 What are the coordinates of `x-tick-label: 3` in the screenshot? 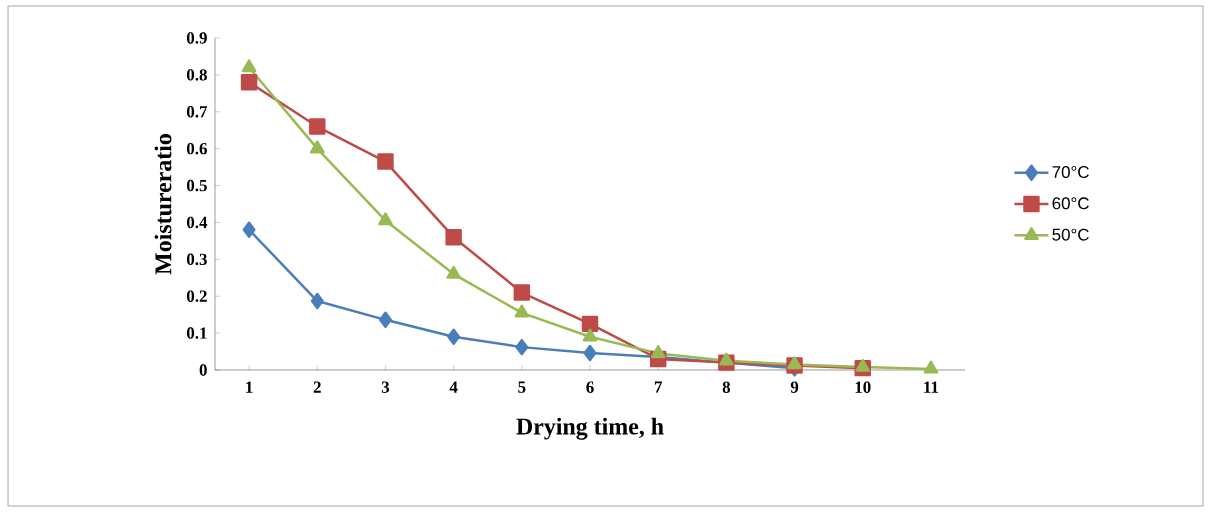 It's located at (385, 387).